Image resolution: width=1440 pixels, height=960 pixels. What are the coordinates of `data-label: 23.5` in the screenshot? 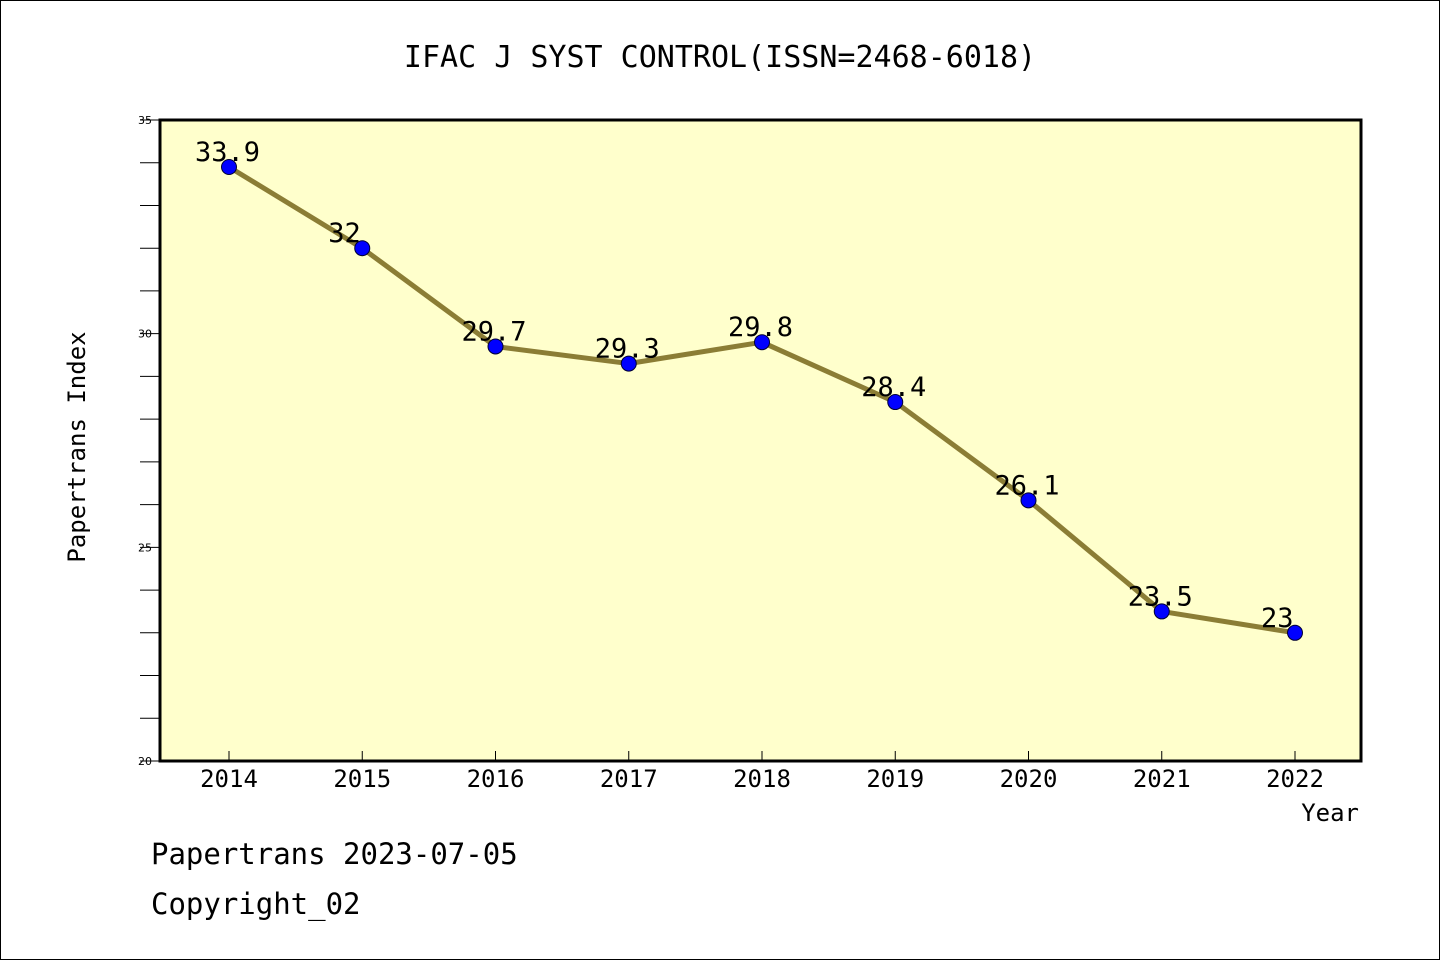 It's located at (1160, 596).